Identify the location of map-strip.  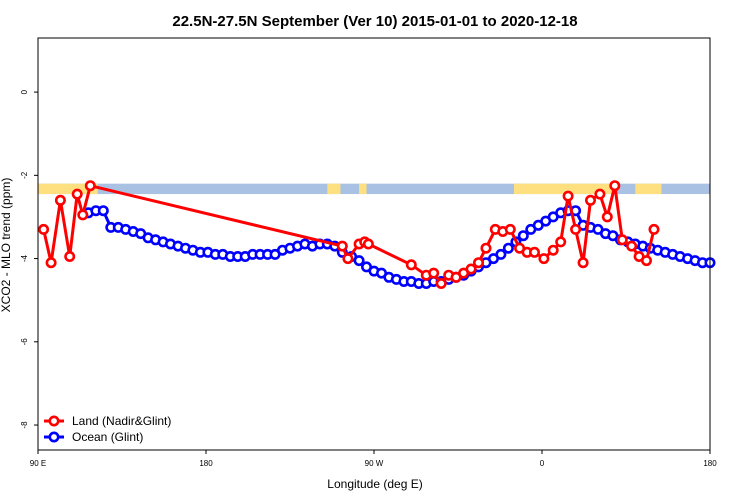
(374, 189).